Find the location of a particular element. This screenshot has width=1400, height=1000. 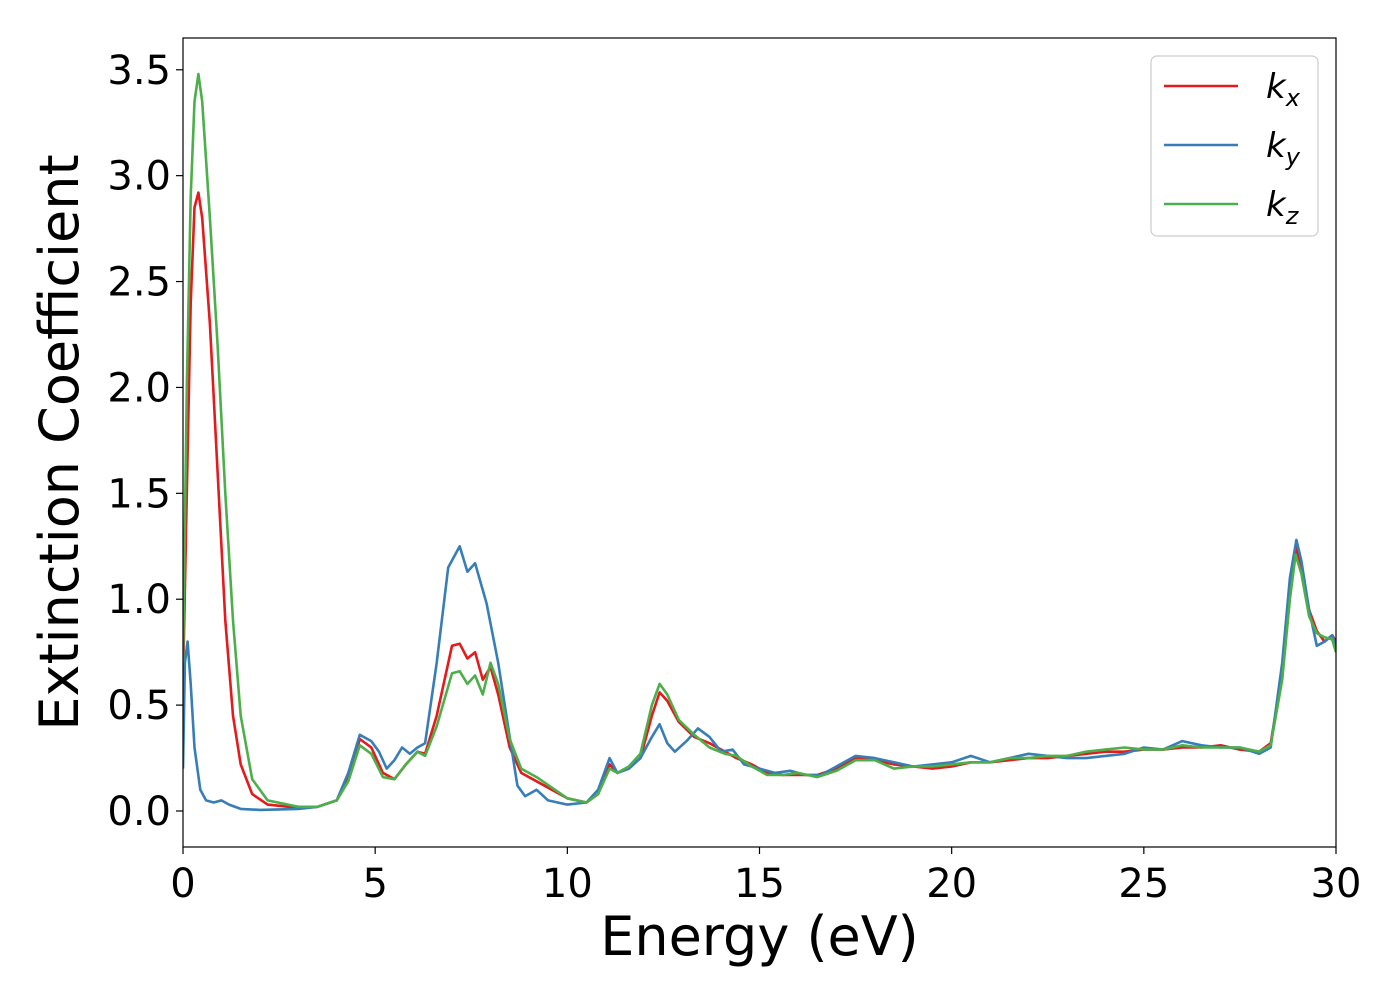

x-tick-label: 25 is located at coordinates (1143, 884).